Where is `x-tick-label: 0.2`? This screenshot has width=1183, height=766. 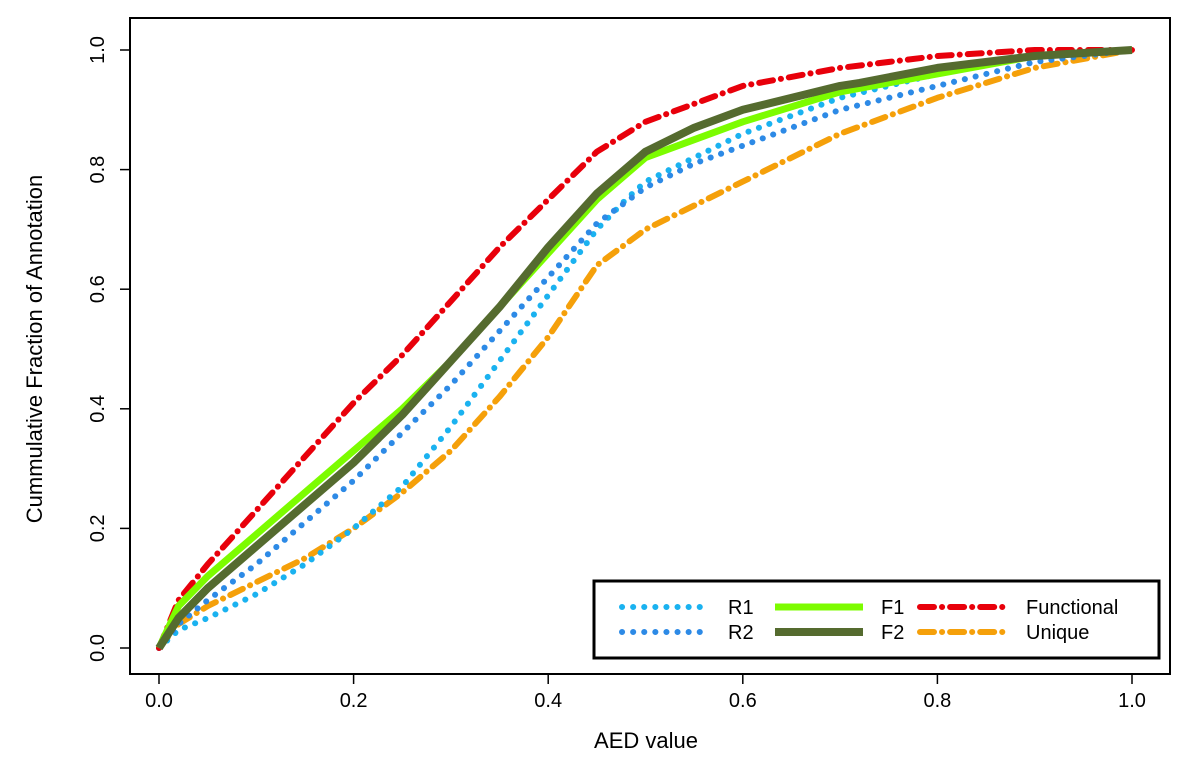 x-tick-label: 0.2 is located at coordinates (354, 701).